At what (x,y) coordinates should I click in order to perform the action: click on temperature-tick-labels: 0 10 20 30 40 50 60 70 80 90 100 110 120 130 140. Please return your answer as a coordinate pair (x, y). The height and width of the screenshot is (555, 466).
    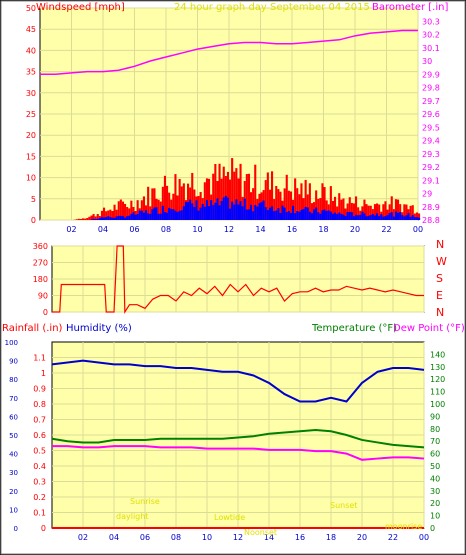
    Looking at the image, I should click on (437, 441).